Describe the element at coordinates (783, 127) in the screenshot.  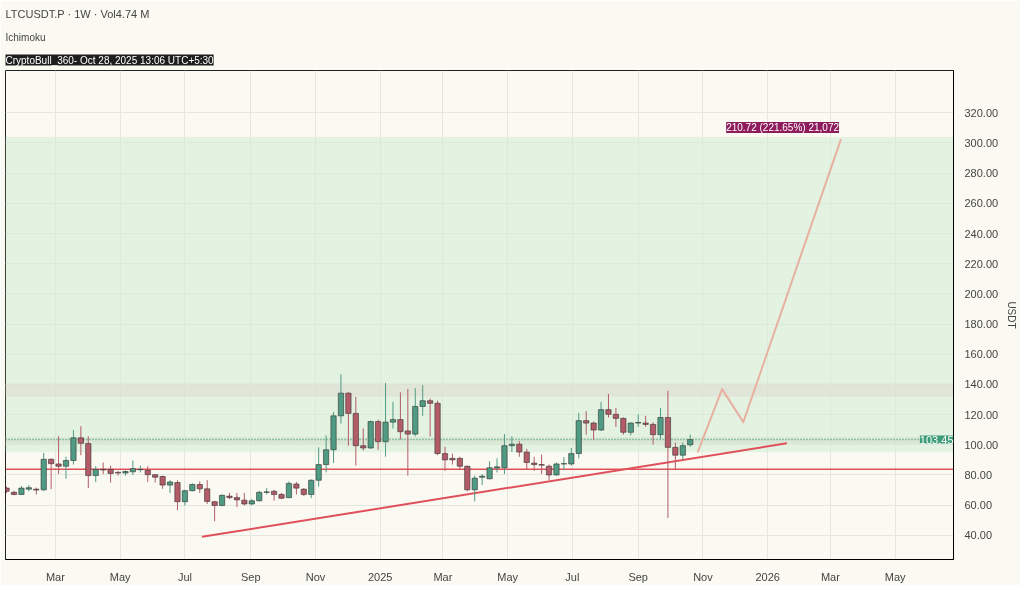
I see `annotation: 210.72 (221.65%) 21,072` at that location.